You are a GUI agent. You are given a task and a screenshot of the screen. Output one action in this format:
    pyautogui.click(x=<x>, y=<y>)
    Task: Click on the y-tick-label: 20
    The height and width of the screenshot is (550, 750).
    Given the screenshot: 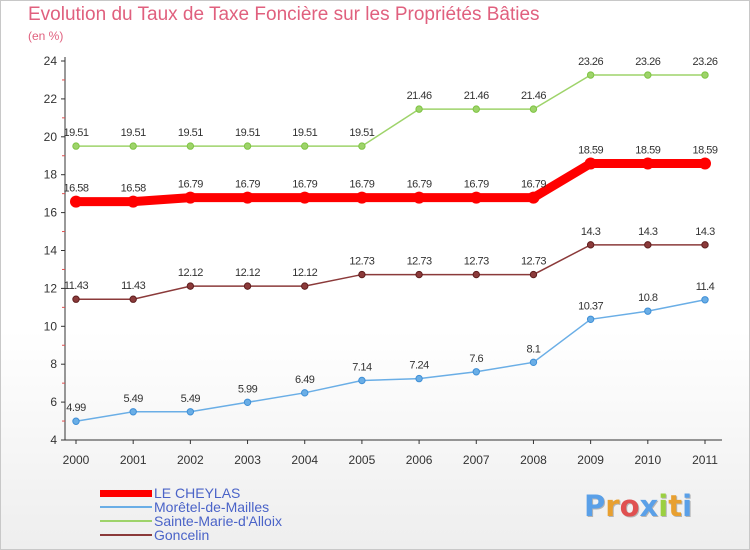 What is the action you would take?
    pyautogui.click(x=51, y=137)
    